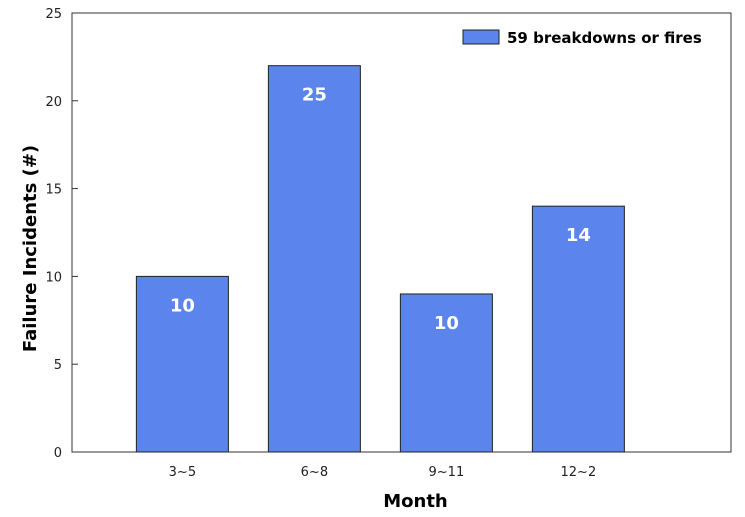 The image size is (745, 517). I want to click on y-axis: 0 5 10 15 20 25, so click(61, 234).